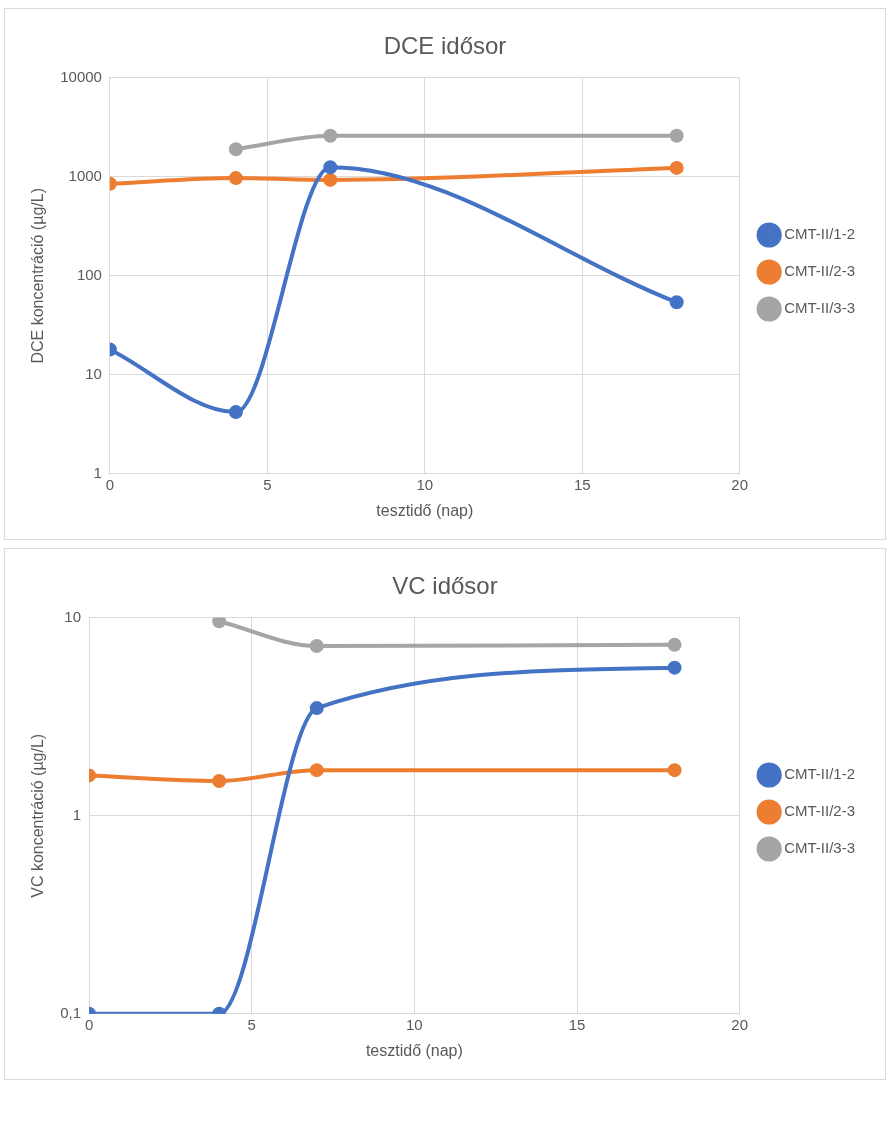 This screenshot has width=895, height=1121. I want to click on chart-title: VC idősor, so click(445, 586).